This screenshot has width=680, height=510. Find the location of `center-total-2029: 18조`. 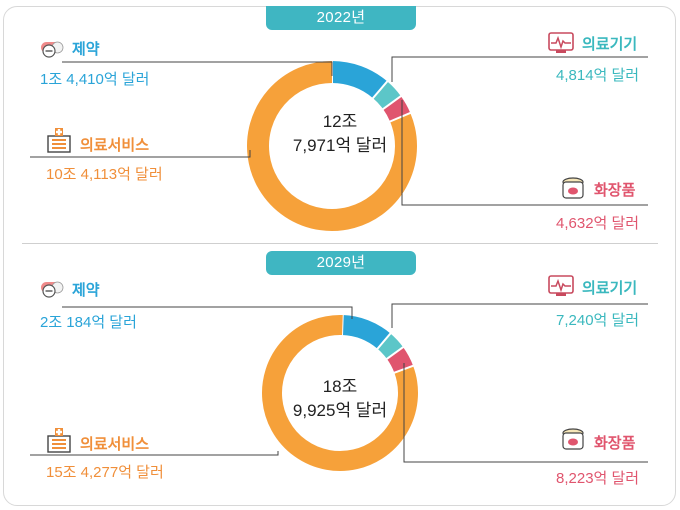

center-total-2029: 18조 is located at coordinates (340, 386).